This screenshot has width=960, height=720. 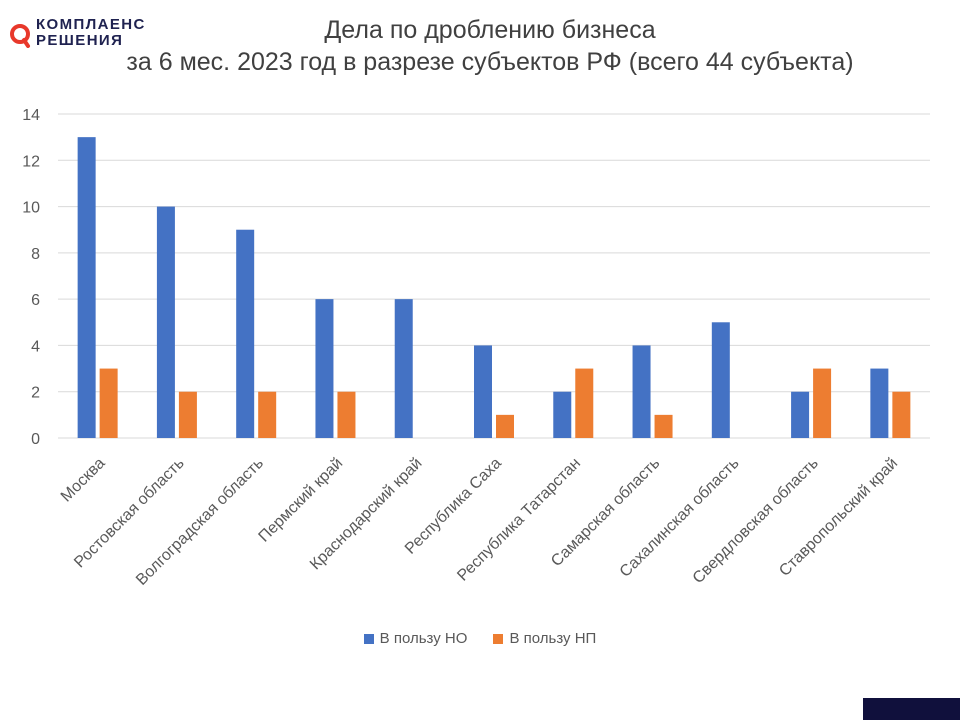 I want to click on y-tick-label: 14, so click(x=31, y=115).